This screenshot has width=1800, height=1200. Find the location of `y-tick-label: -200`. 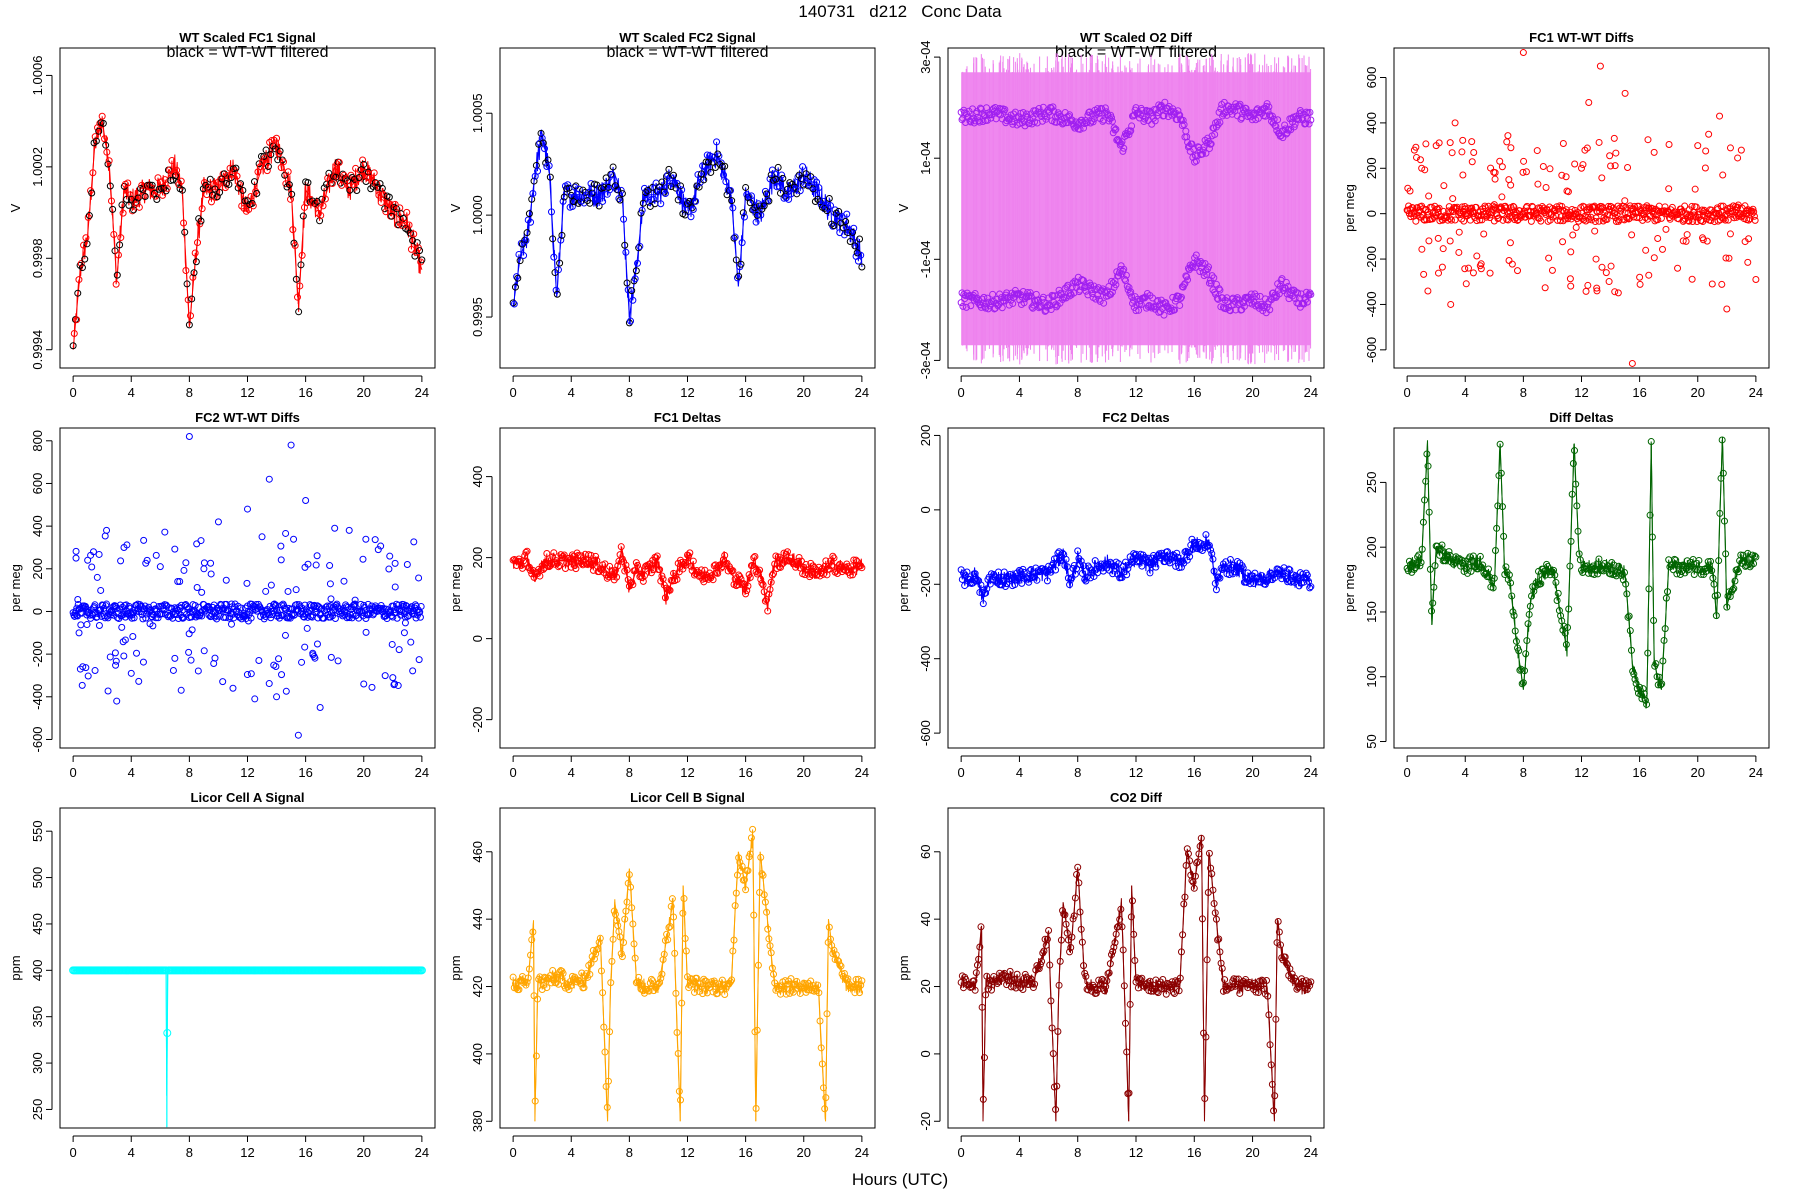

y-tick-label: -200 is located at coordinates (37, 654).